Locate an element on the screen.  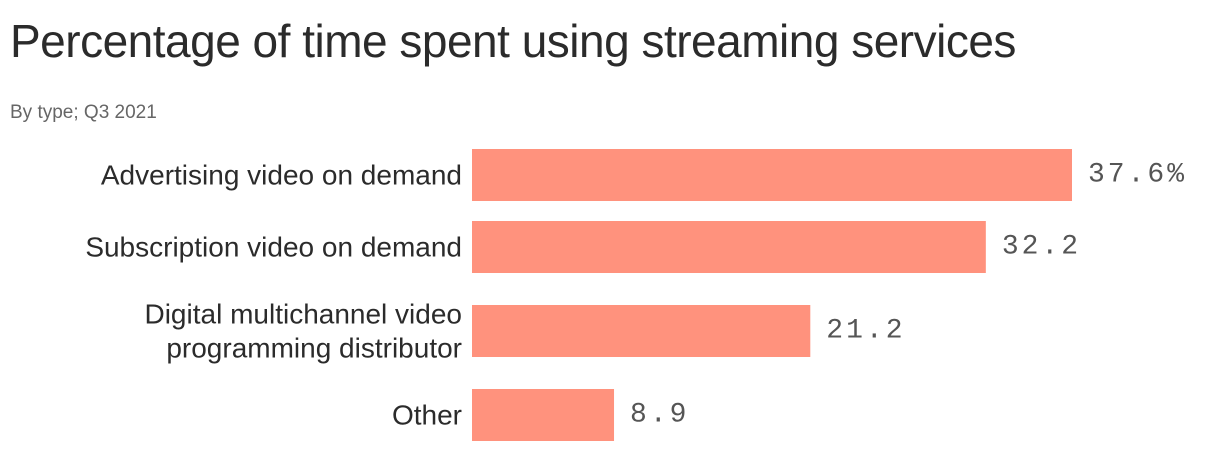
category-label-2-line-0: Digital multichannel video is located at coordinates (303, 314).